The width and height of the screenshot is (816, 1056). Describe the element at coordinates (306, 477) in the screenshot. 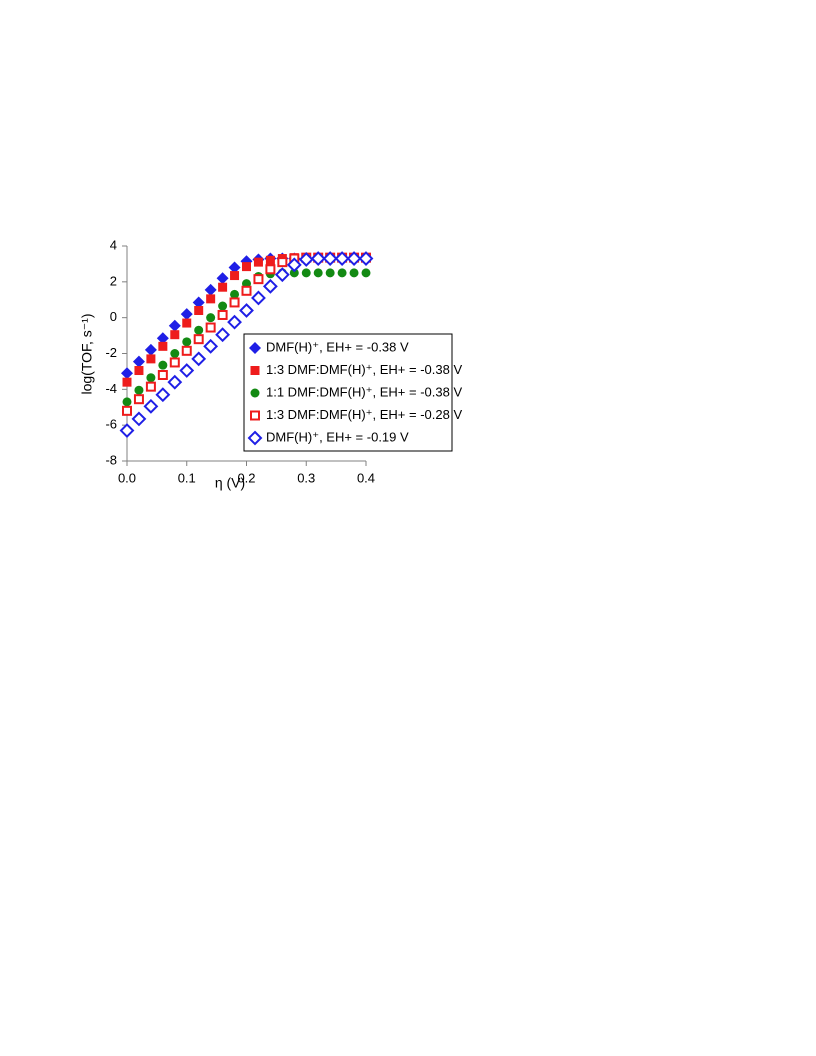

I see `x-tick-label: 0.3` at that location.